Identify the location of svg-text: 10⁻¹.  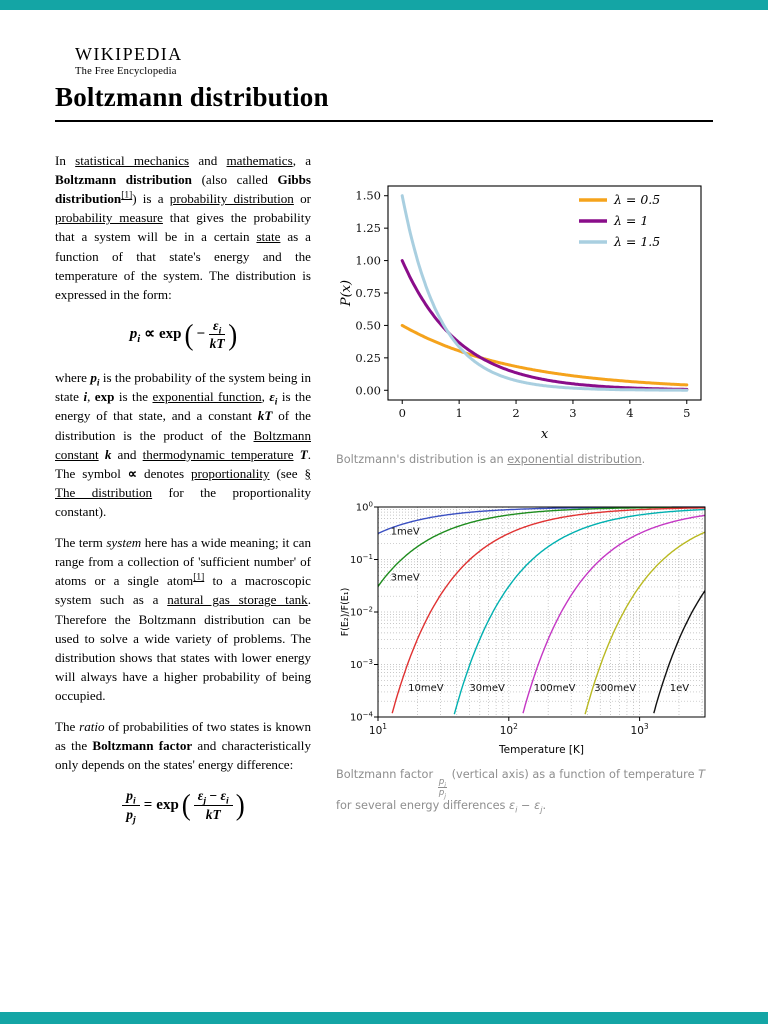
(361, 559).